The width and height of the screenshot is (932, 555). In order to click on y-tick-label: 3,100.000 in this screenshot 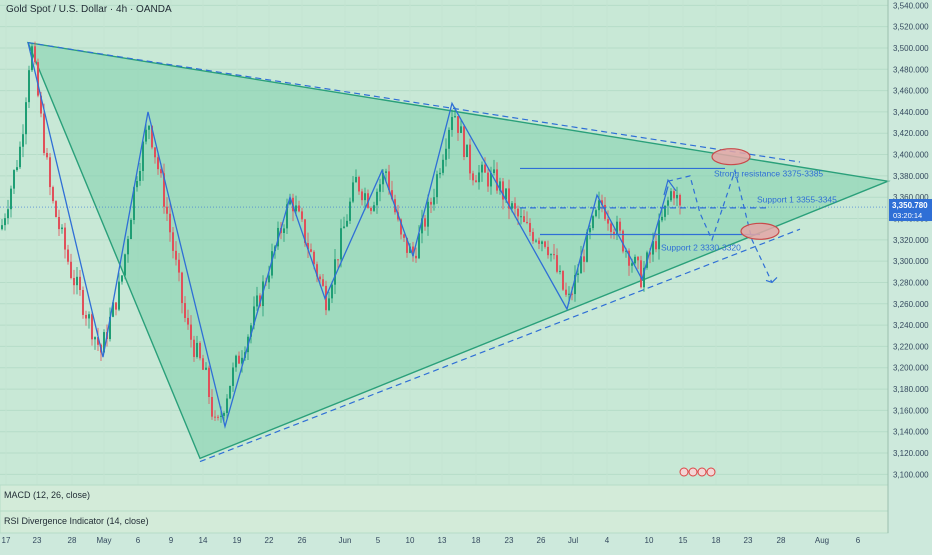, I will do `click(911, 474)`.